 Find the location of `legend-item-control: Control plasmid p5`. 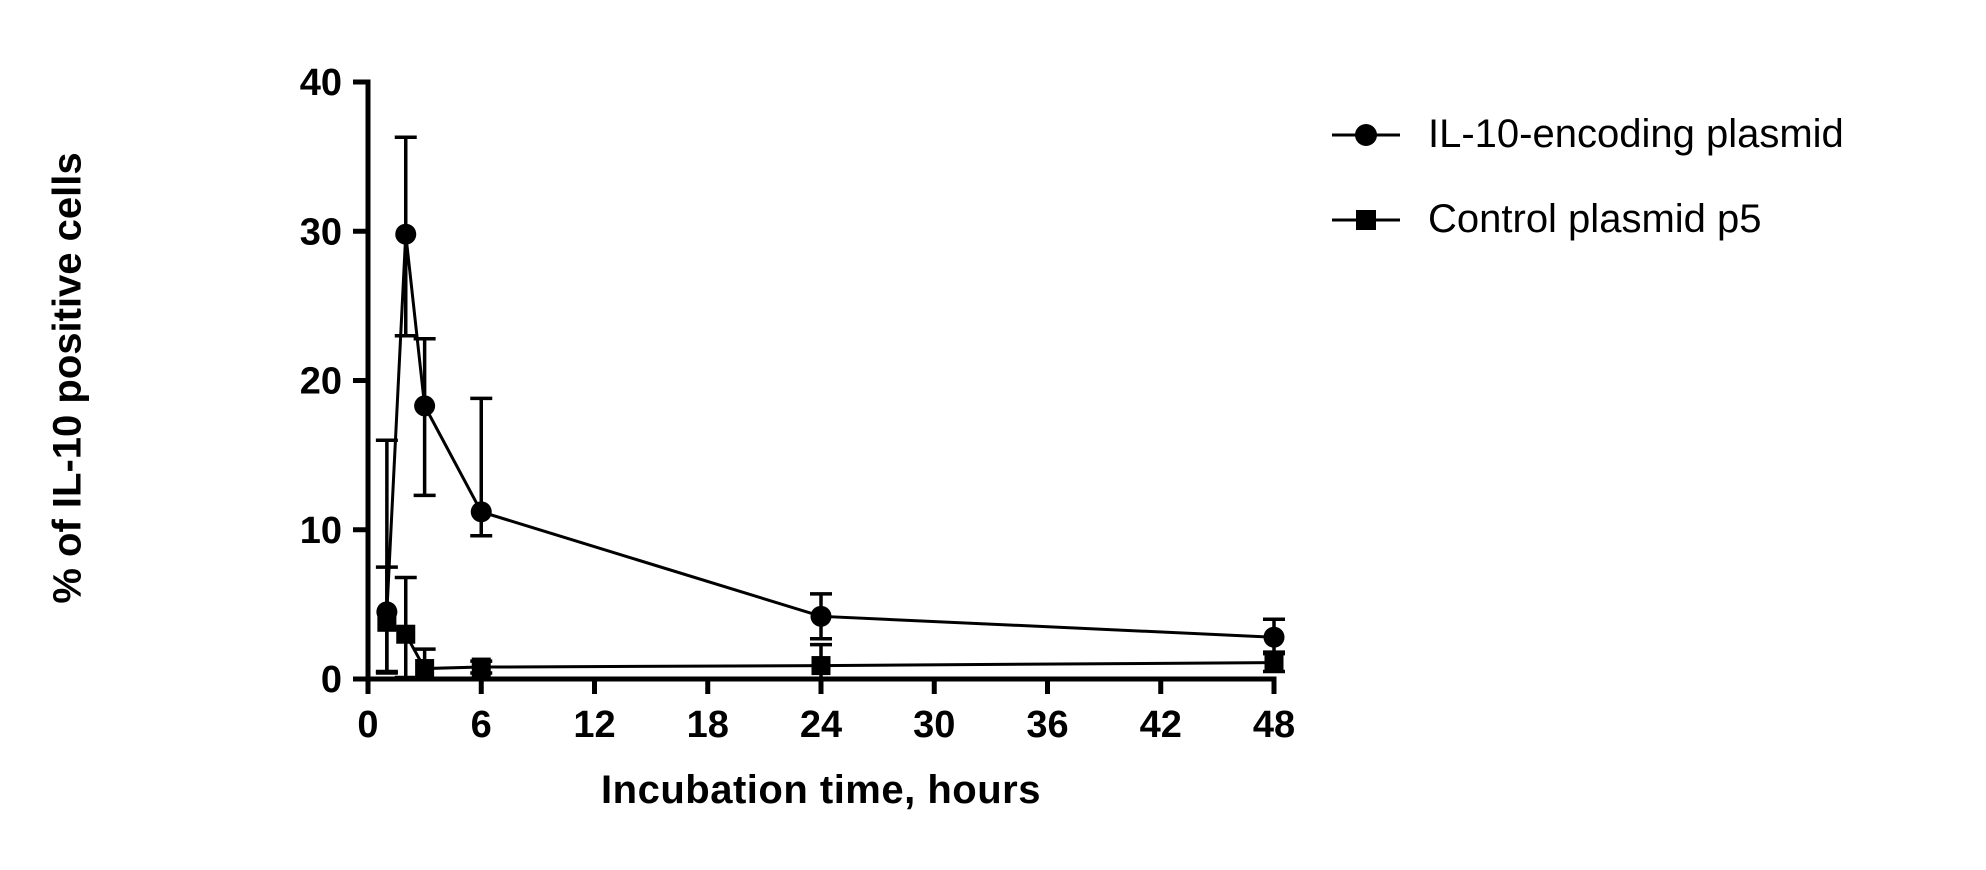

legend-item-control: Control plasmid p5 is located at coordinates (1587, 219).